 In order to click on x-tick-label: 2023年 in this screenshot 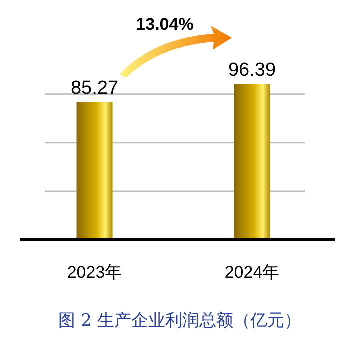, I will do `click(94, 272)`.